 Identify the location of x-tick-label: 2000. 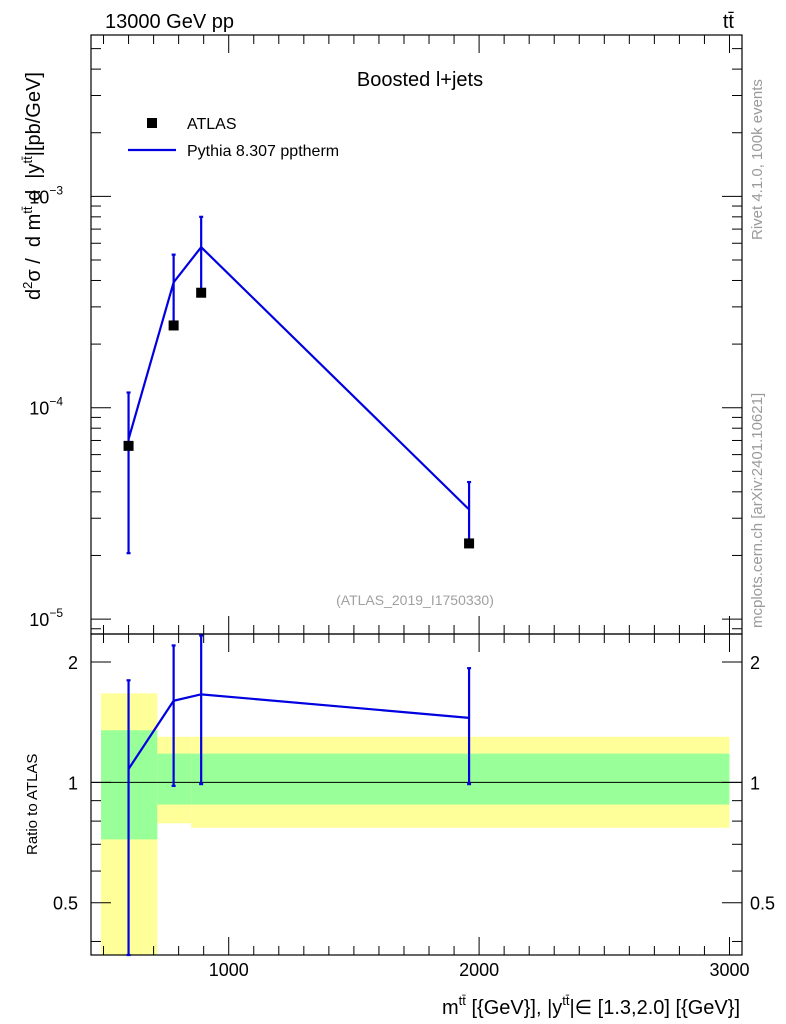
(479, 970).